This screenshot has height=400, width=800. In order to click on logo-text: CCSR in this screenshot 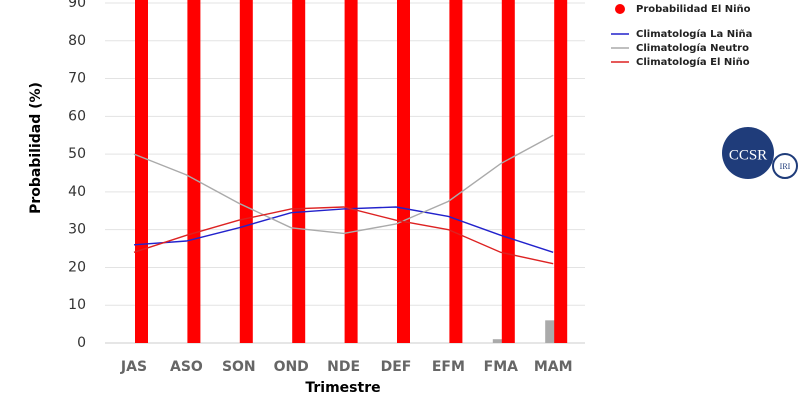, I will do `click(748, 155)`.